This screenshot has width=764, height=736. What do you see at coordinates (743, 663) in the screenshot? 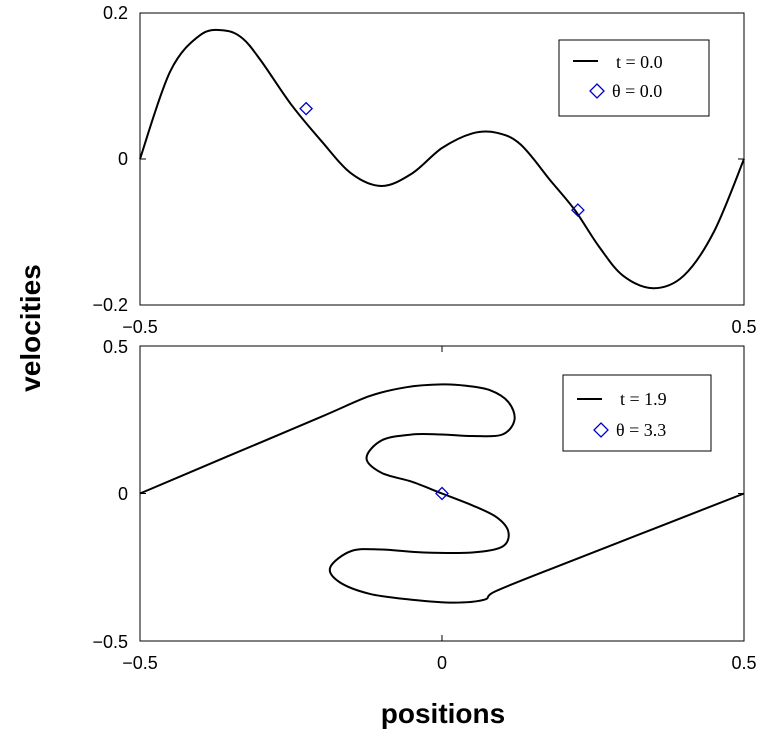
I see `bottom-x-tick-label: 0.5` at bounding box center [743, 663].